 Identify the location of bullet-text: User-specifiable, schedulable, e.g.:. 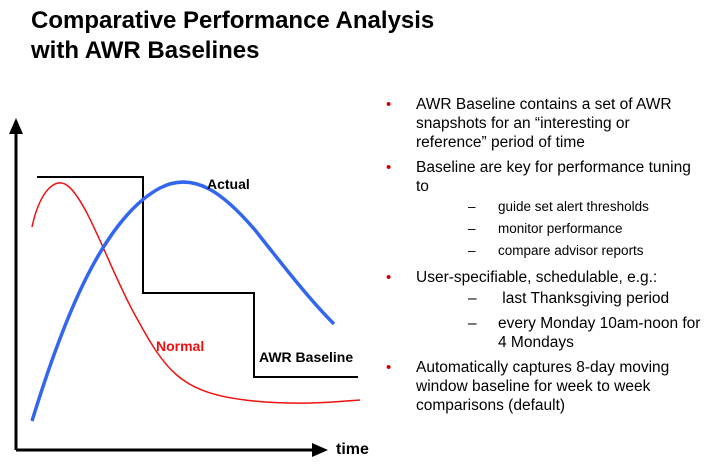
(537, 277).